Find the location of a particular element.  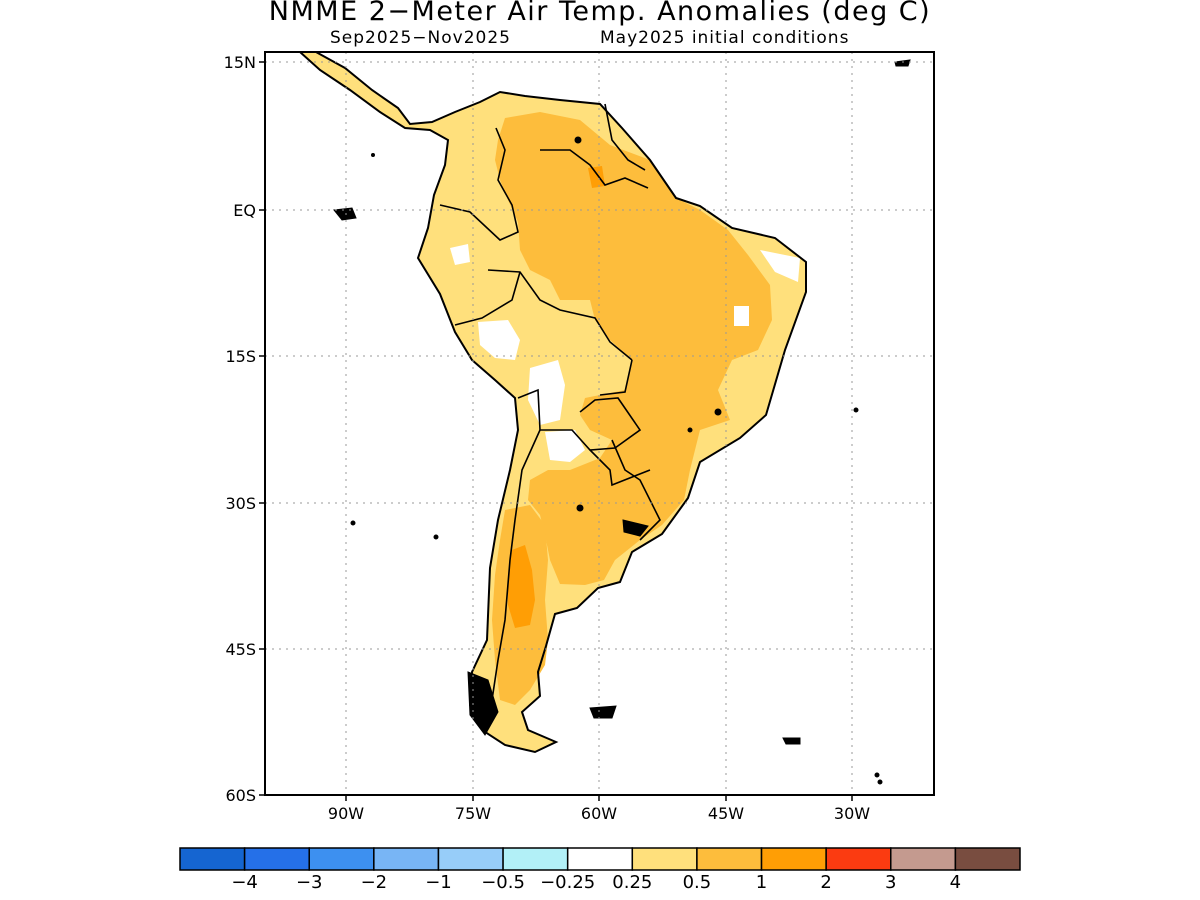

neutral-patch-chaco is located at coordinates (565, 446).